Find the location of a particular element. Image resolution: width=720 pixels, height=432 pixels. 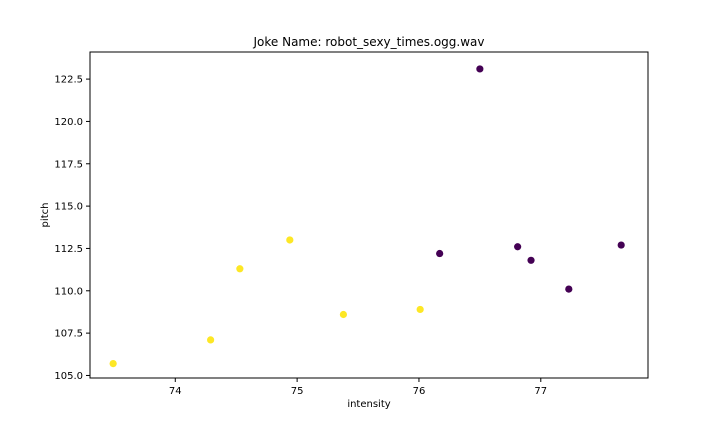

x-tick-label: 75 is located at coordinates (297, 391).